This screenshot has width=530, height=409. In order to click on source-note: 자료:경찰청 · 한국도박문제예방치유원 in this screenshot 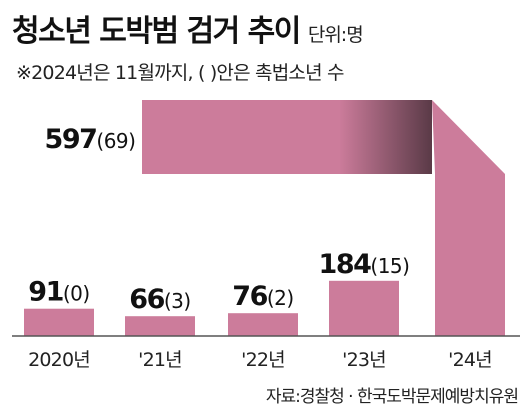, I will do `click(392, 397)`.